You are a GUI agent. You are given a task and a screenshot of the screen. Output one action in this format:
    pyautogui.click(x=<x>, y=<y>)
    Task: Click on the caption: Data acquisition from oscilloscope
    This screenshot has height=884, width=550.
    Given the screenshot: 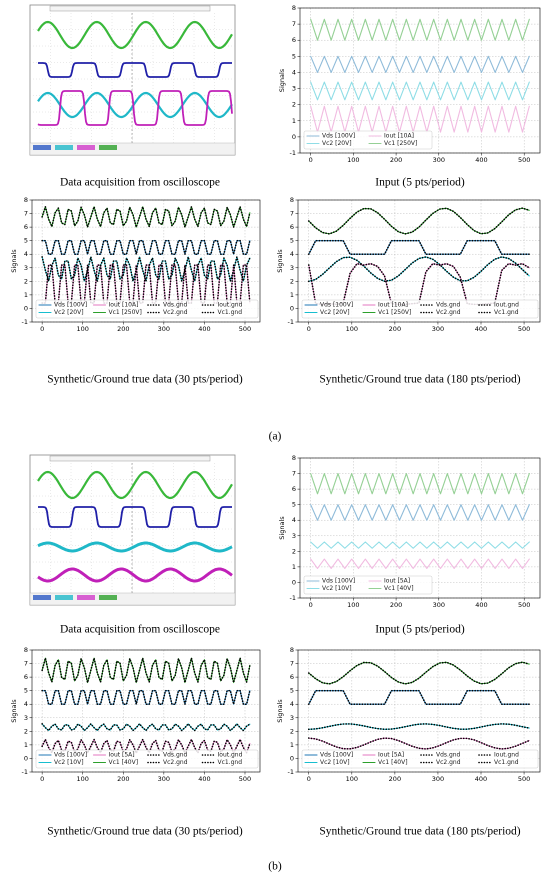 What is the action you would take?
    pyautogui.click(x=140, y=630)
    